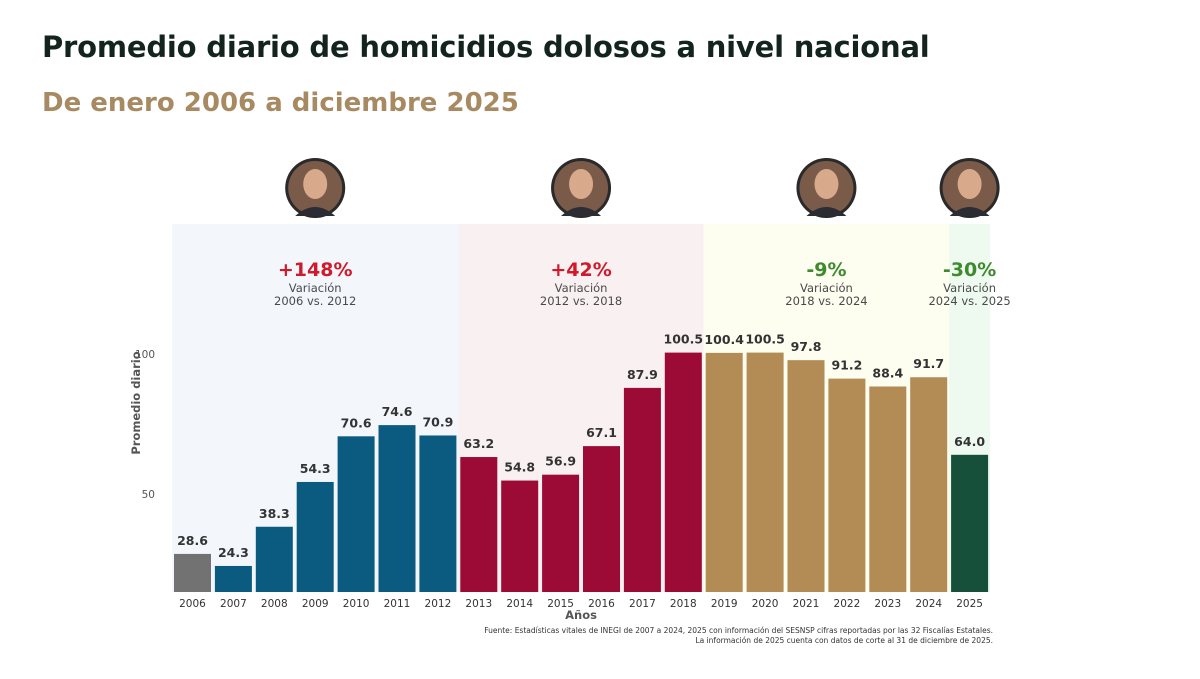 Image resolution: width=1200 pixels, height=679 pixels. What do you see at coordinates (233, 552) in the screenshot?
I see `data-label-2007: 24.3` at bounding box center [233, 552].